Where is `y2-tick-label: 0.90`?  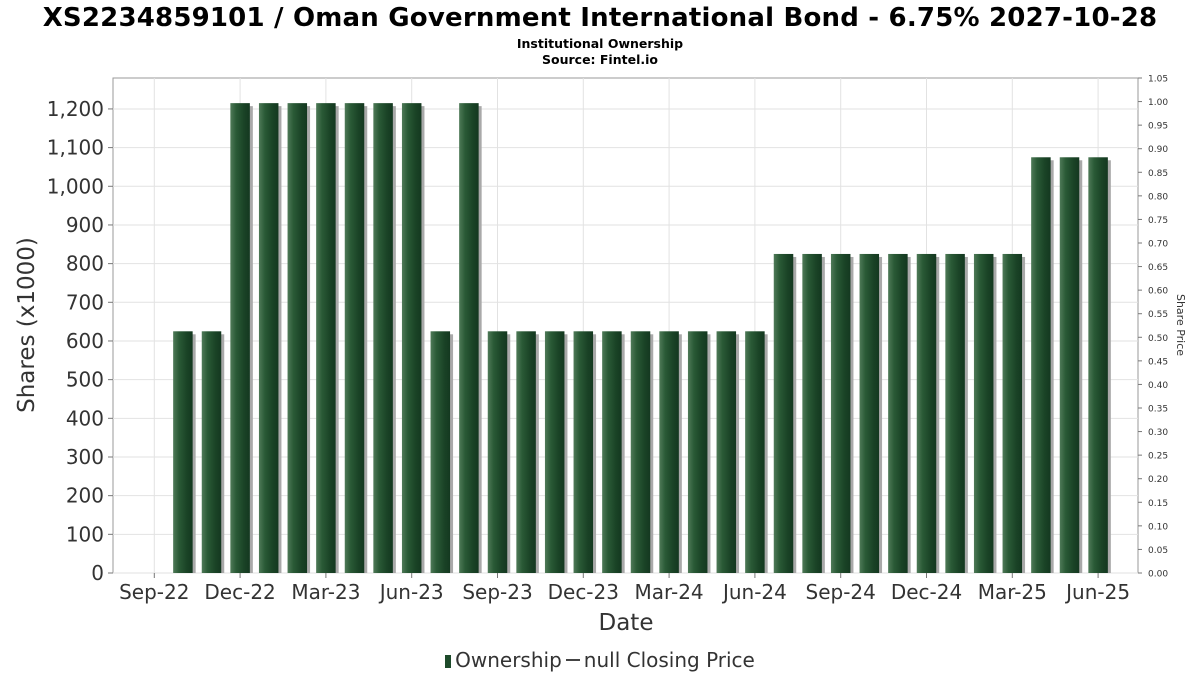
y2-tick-label: 0.90 is located at coordinates (1158, 150).